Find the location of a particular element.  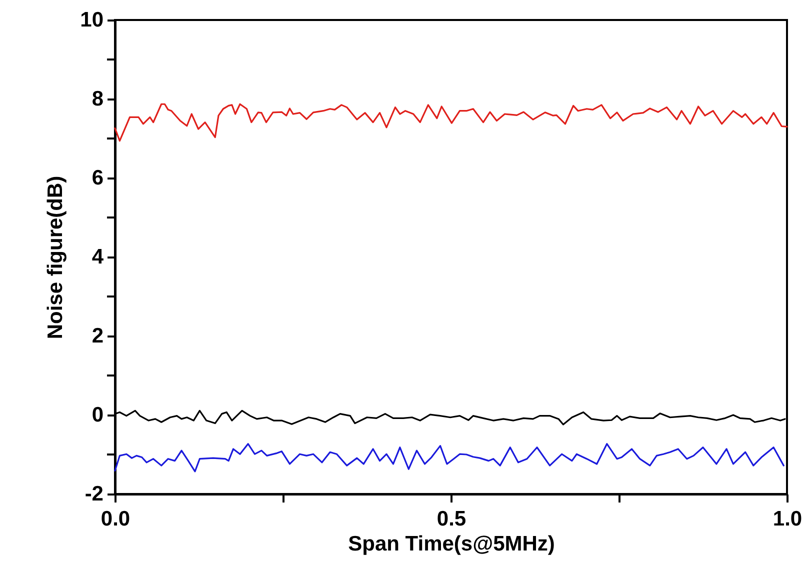

y-tick-label: 8 is located at coordinates (98, 99).